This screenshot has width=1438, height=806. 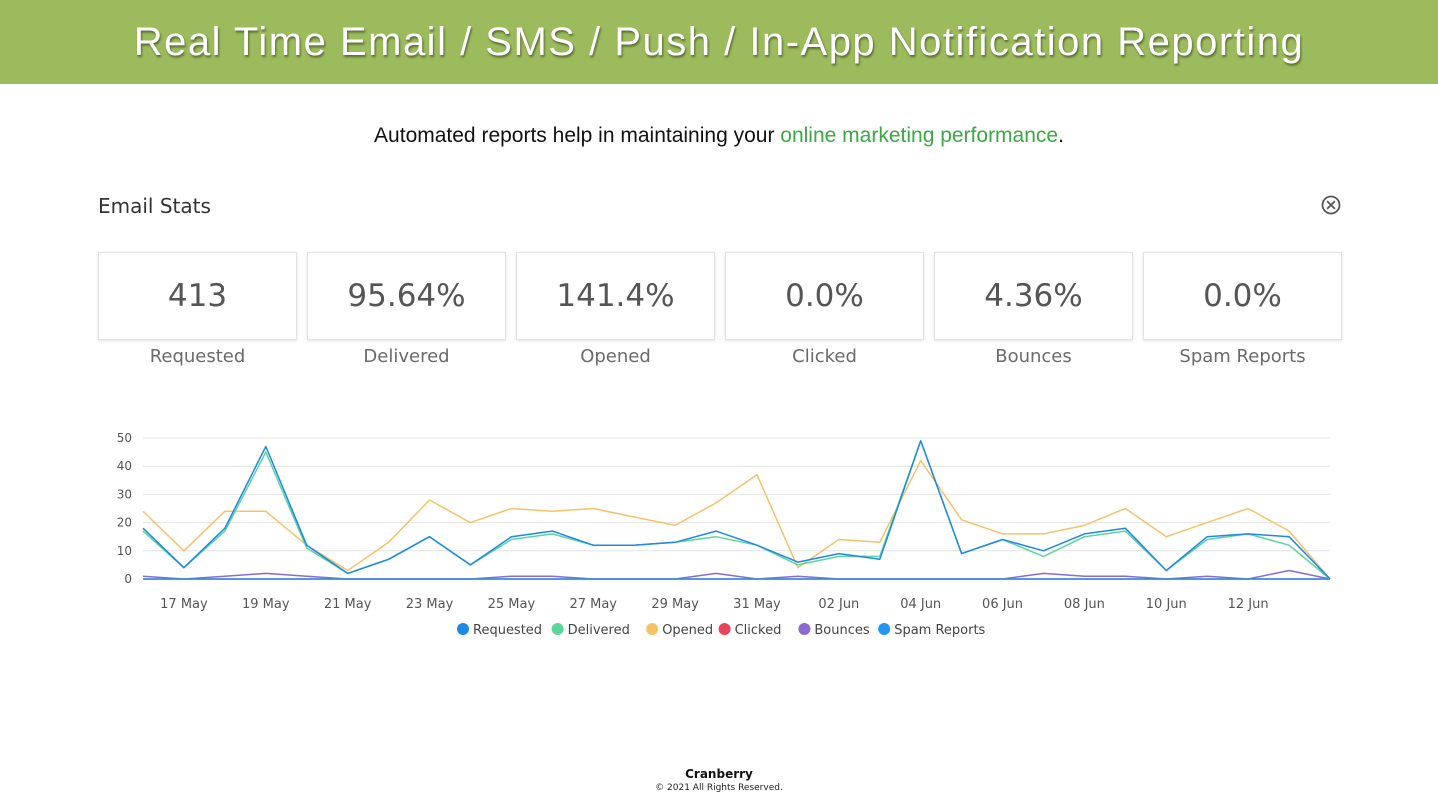 What do you see at coordinates (1166, 604) in the screenshot?
I see `x-tick-label: 10 Jun` at bounding box center [1166, 604].